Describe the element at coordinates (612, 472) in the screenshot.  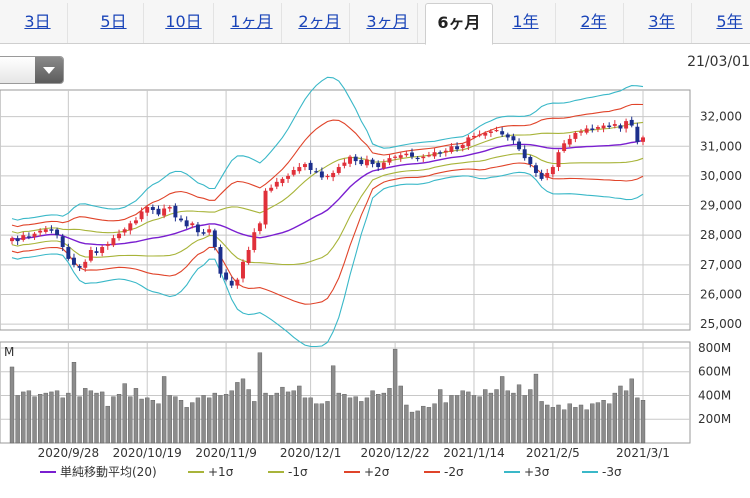
I see `legend-label: -3σ` at that location.